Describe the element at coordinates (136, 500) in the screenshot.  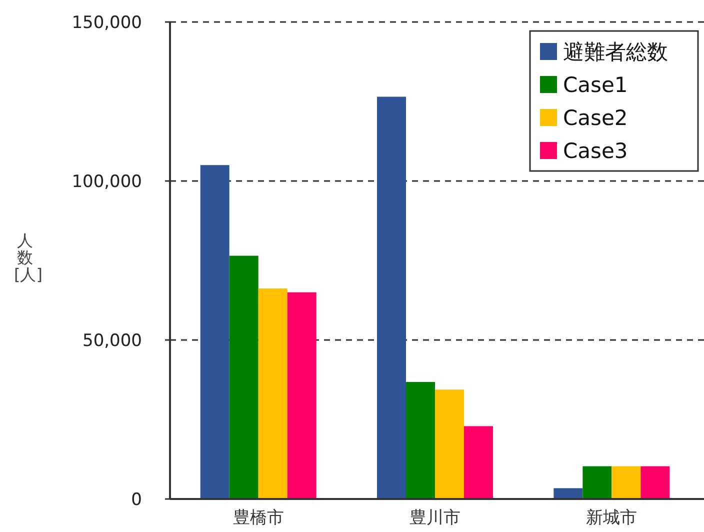
I see `y-tick-label: 0` at that location.